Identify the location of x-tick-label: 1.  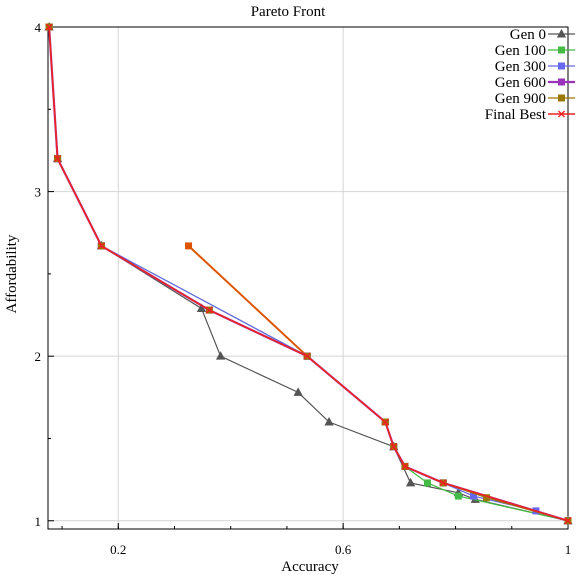
(568, 549).